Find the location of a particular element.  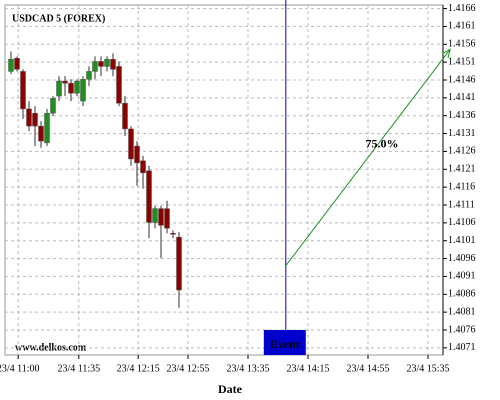

y-tick-label: 1.4096 is located at coordinates (462, 258).